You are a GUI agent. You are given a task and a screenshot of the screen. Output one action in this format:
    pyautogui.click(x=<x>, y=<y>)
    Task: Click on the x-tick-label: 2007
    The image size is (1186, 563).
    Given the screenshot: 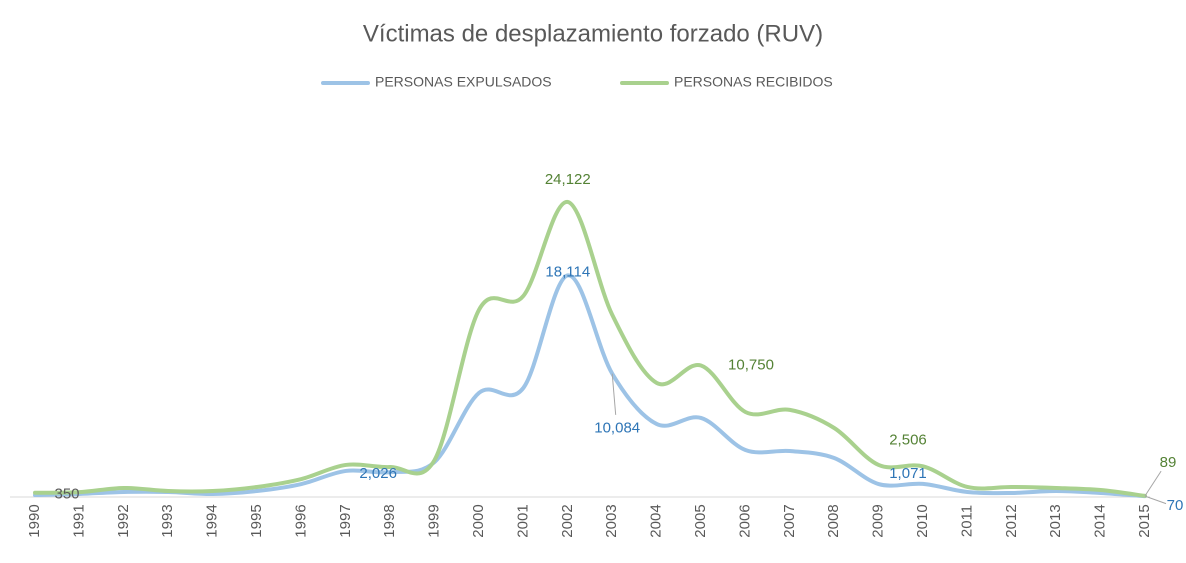 What is the action you would take?
    pyautogui.click(x=789, y=520)
    